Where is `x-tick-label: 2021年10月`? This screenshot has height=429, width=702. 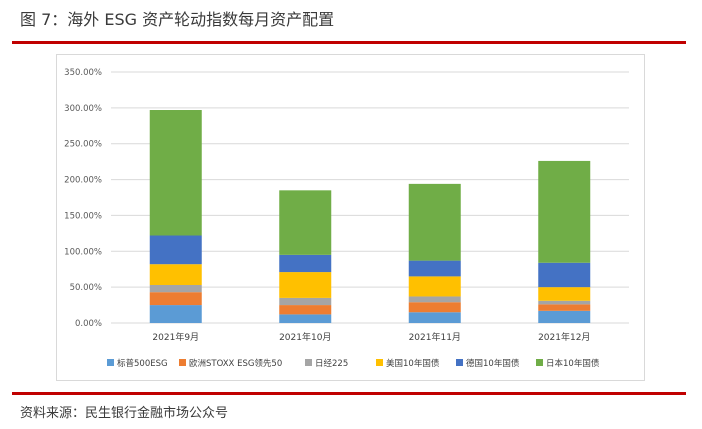
x-tick-label: 2021年10月 is located at coordinates (305, 337).